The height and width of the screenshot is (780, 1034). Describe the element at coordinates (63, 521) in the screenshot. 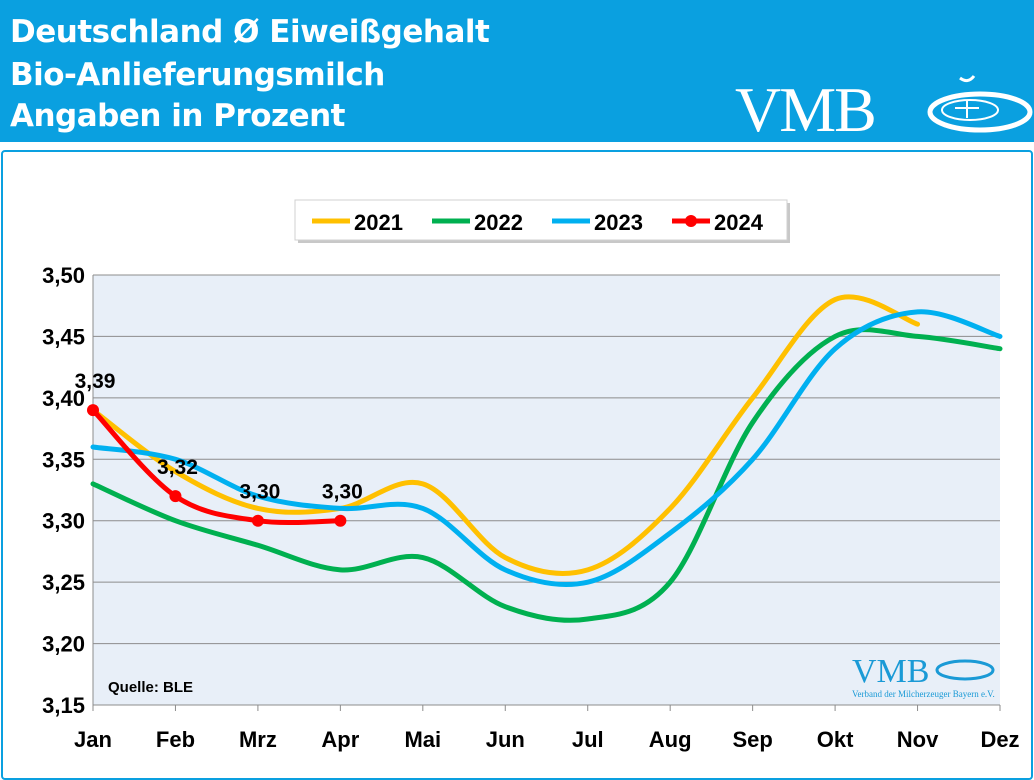

I see `y-tick-label: 3,30` at that location.